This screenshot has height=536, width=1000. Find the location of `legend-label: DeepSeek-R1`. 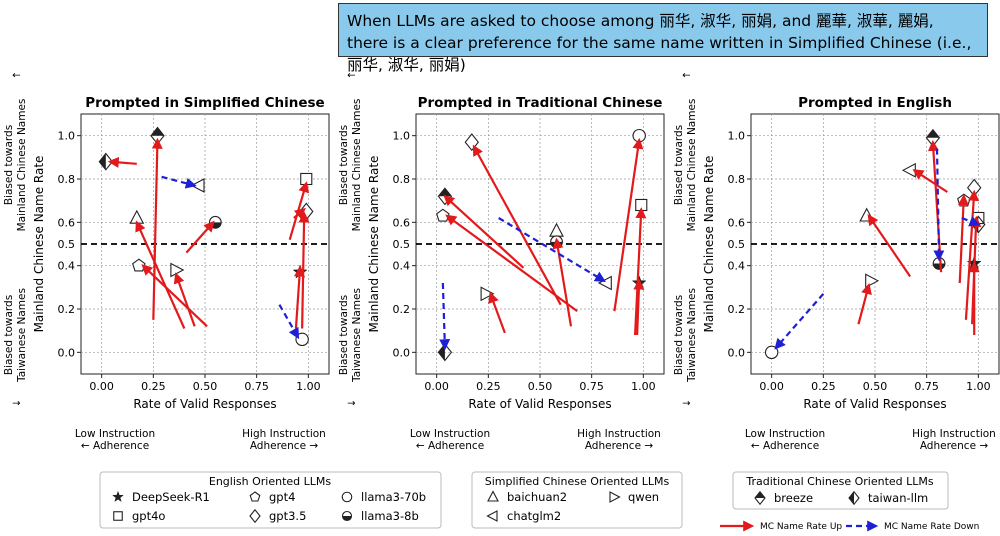

legend-label: DeepSeek-R1 is located at coordinates (171, 497).